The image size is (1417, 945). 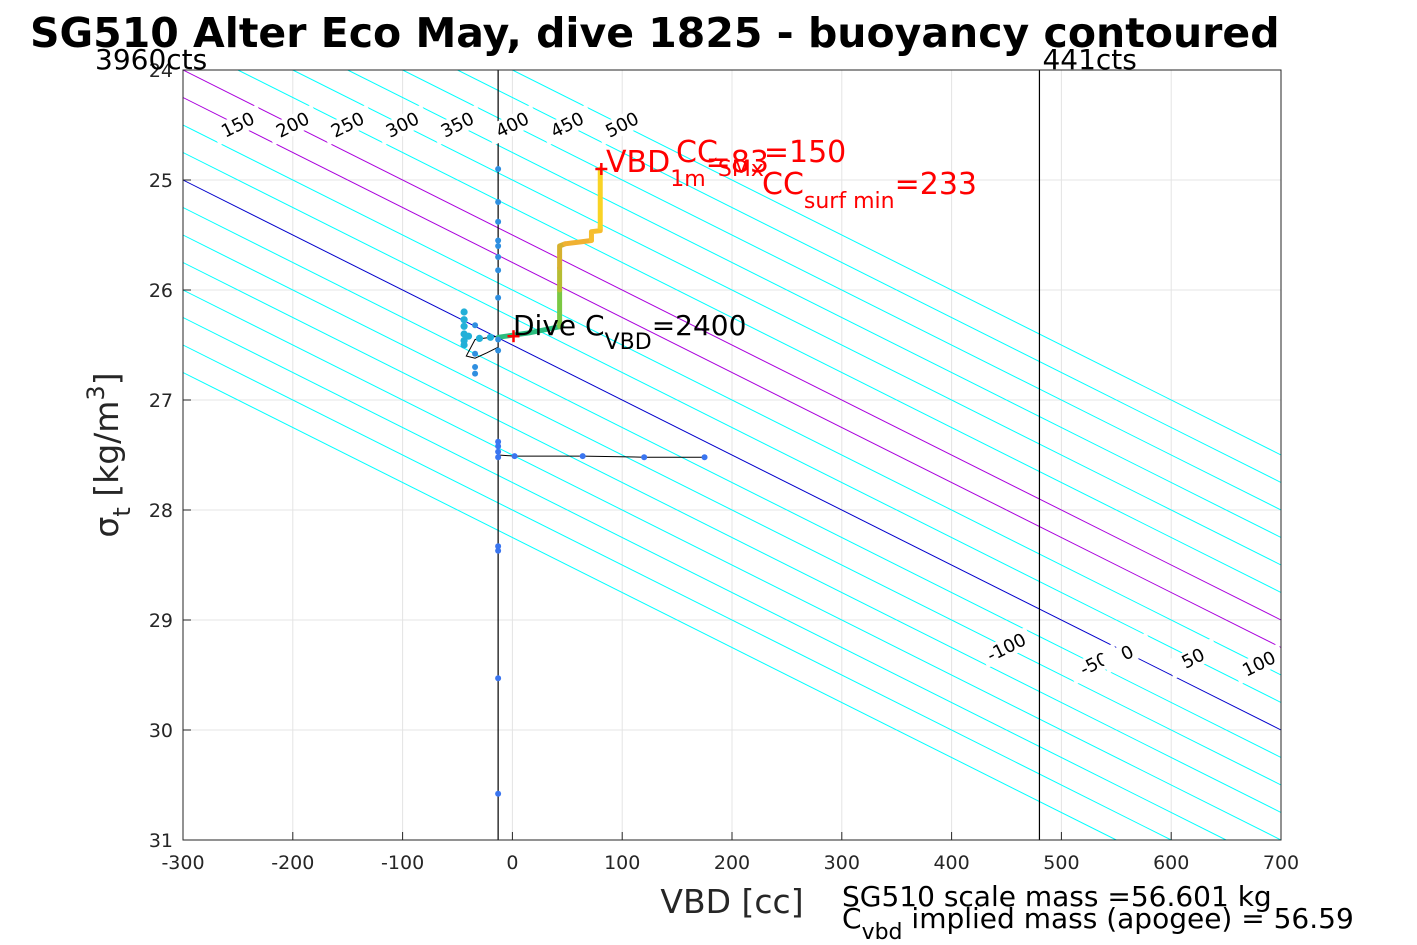 What do you see at coordinates (783, 184) in the screenshot?
I see `cc-surf-min-prefix: CC` at bounding box center [783, 184].